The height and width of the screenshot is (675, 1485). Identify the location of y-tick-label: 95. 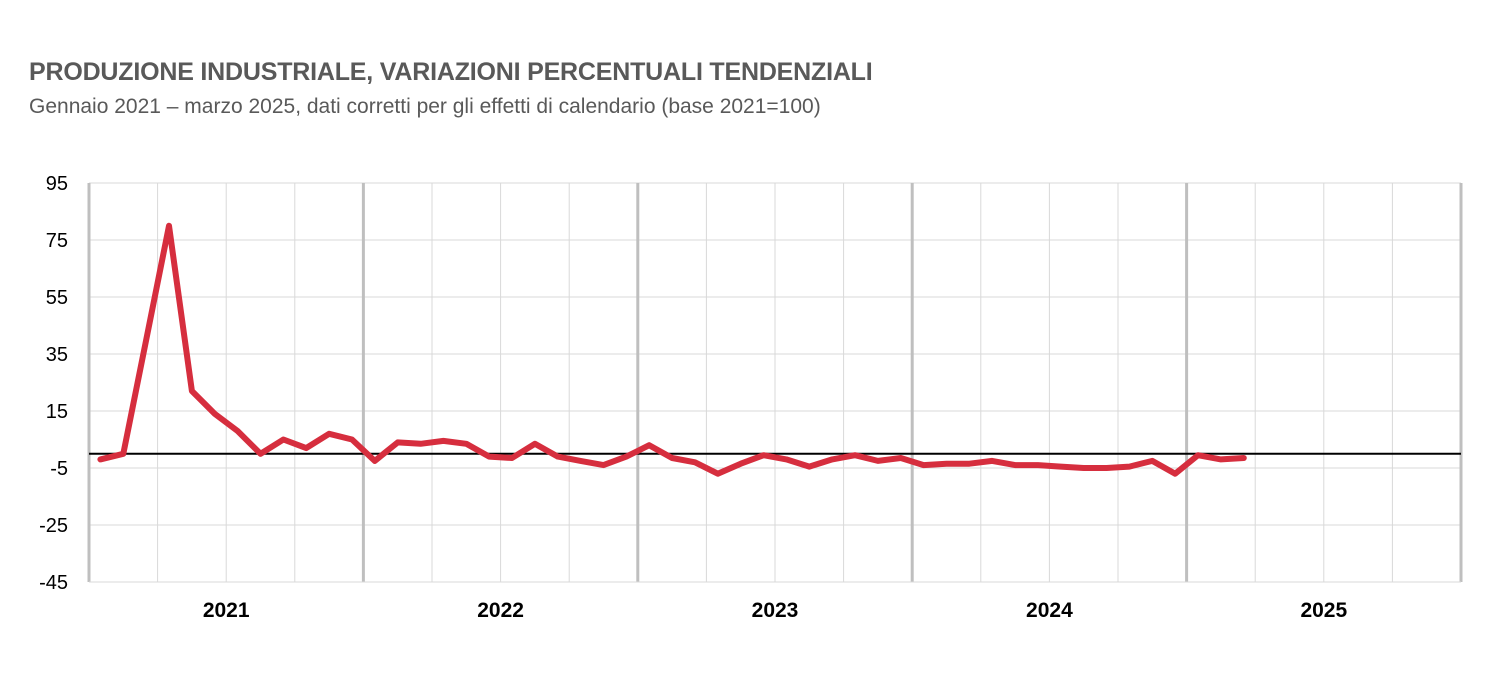
(57, 184).